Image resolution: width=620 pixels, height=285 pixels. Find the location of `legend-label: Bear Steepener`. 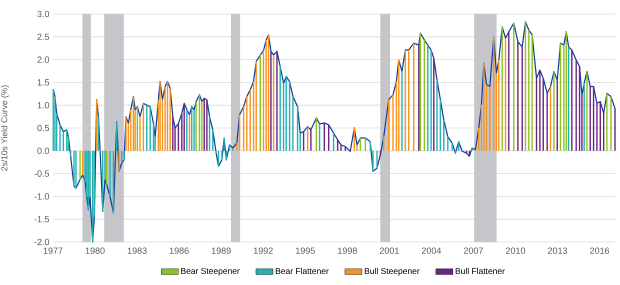

legend-label: Bear Steepener is located at coordinates (210, 272).